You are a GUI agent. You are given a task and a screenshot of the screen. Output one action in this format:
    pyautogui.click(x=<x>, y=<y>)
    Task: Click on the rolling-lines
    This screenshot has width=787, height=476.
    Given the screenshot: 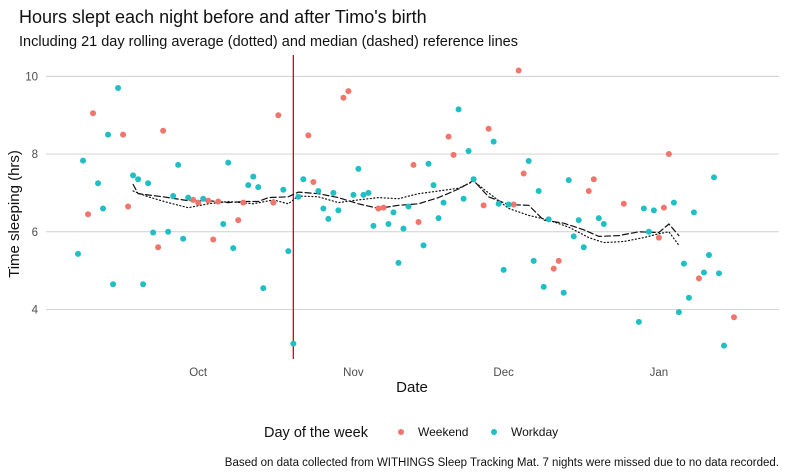 What is the action you would take?
    pyautogui.click(x=406, y=212)
    